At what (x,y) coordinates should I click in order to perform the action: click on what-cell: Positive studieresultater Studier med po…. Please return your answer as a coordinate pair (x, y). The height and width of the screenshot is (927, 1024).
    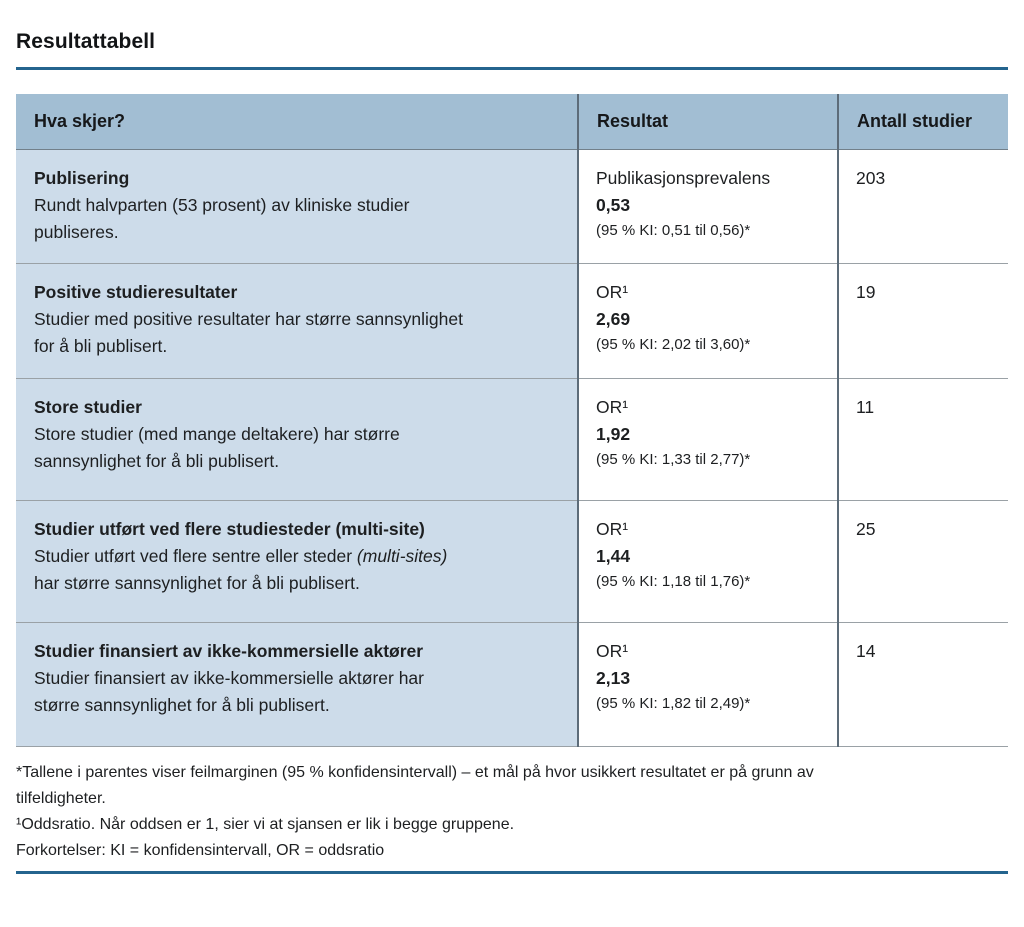
    Looking at the image, I should click on (297, 321).